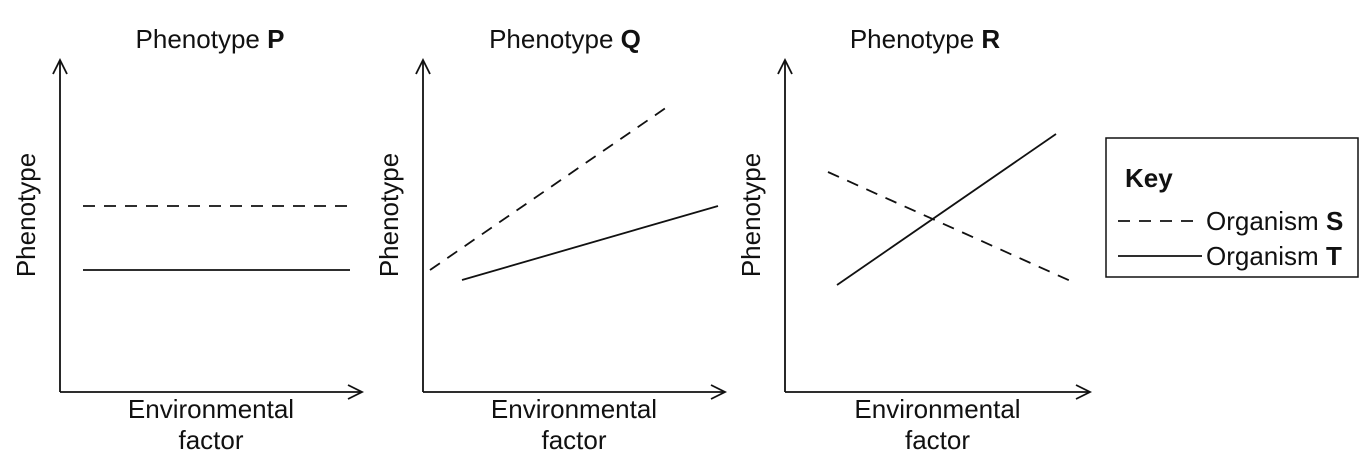 Image resolution: width=1366 pixels, height=461 pixels. Describe the element at coordinates (631, 39) in the screenshot. I see `title-letter: Q` at that location.